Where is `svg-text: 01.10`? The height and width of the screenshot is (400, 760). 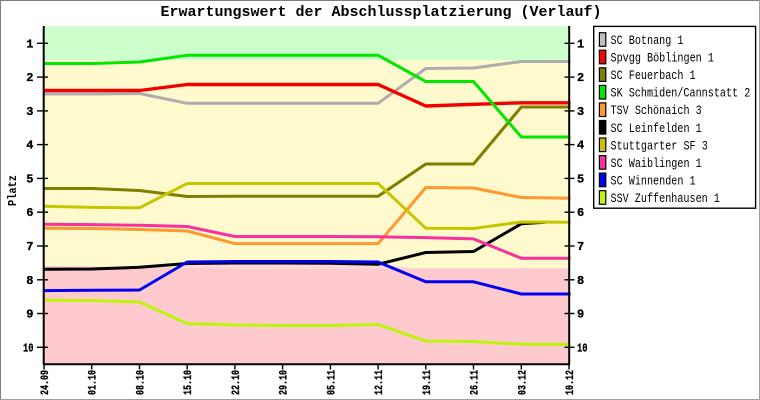
svg-text: 01.10 is located at coordinates (94, 382).